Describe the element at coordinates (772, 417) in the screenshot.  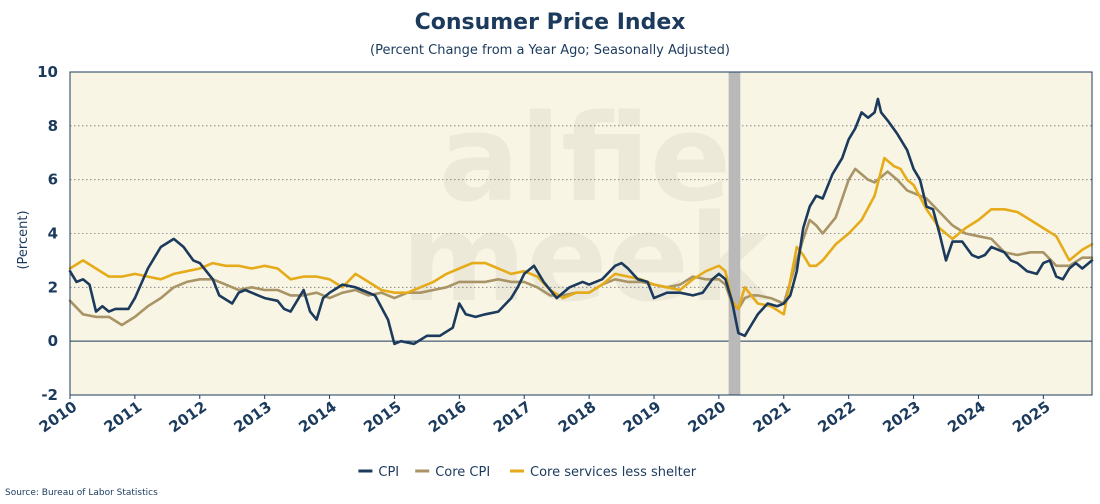
I see `x-tick-label: 2021` at that location.